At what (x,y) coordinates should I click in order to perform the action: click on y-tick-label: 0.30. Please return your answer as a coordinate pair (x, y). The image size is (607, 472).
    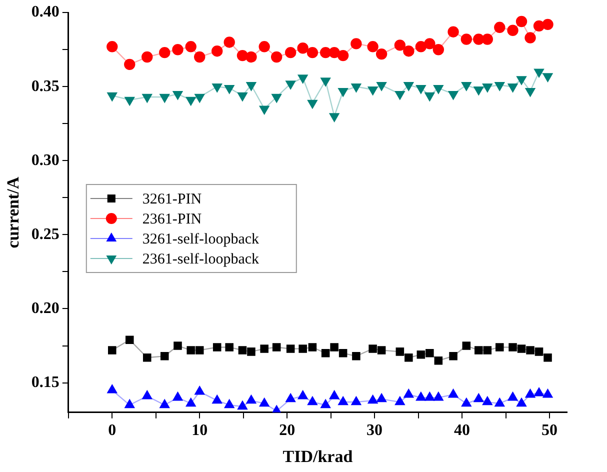
    Looking at the image, I should click on (45, 160).